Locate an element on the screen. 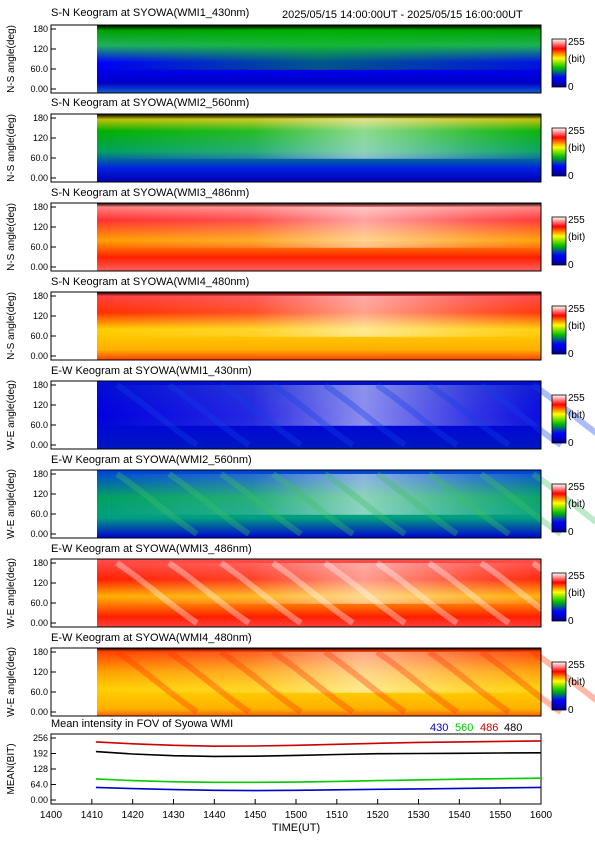 The height and width of the screenshot is (842, 595). legend-entry-480: 480 is located at coordinates (513, 728).